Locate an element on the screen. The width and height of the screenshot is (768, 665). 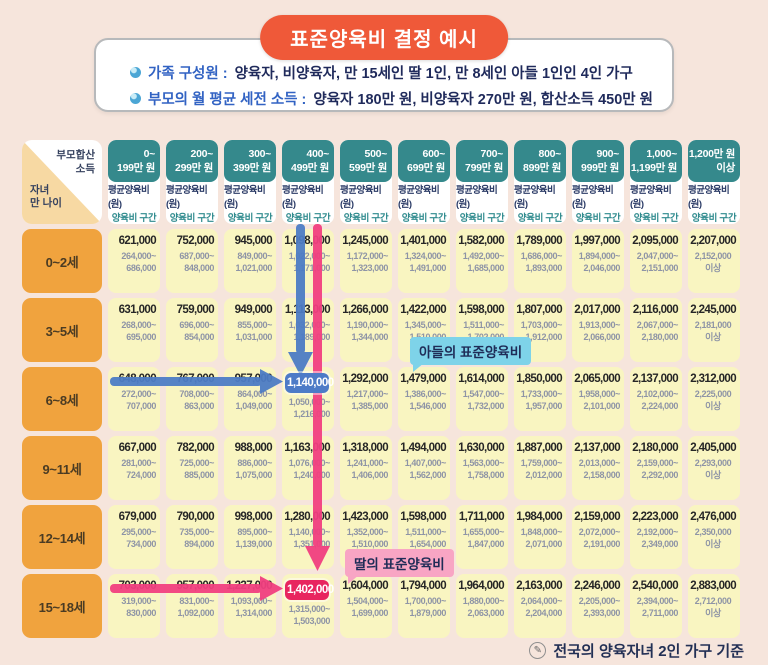
income-range-label: 700~ 799만 원 is located at coordinates (482, 161).